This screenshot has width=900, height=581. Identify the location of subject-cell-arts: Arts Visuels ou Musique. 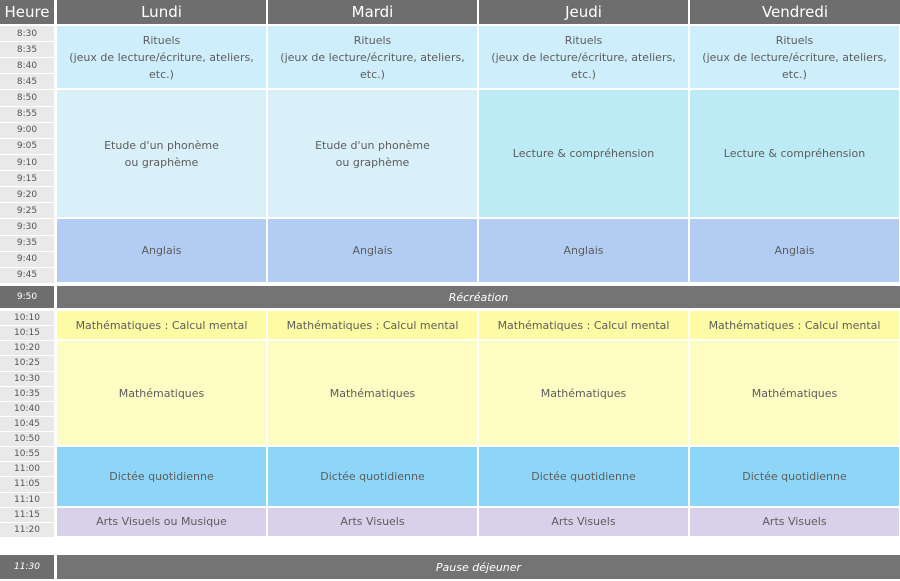
(161, 521).